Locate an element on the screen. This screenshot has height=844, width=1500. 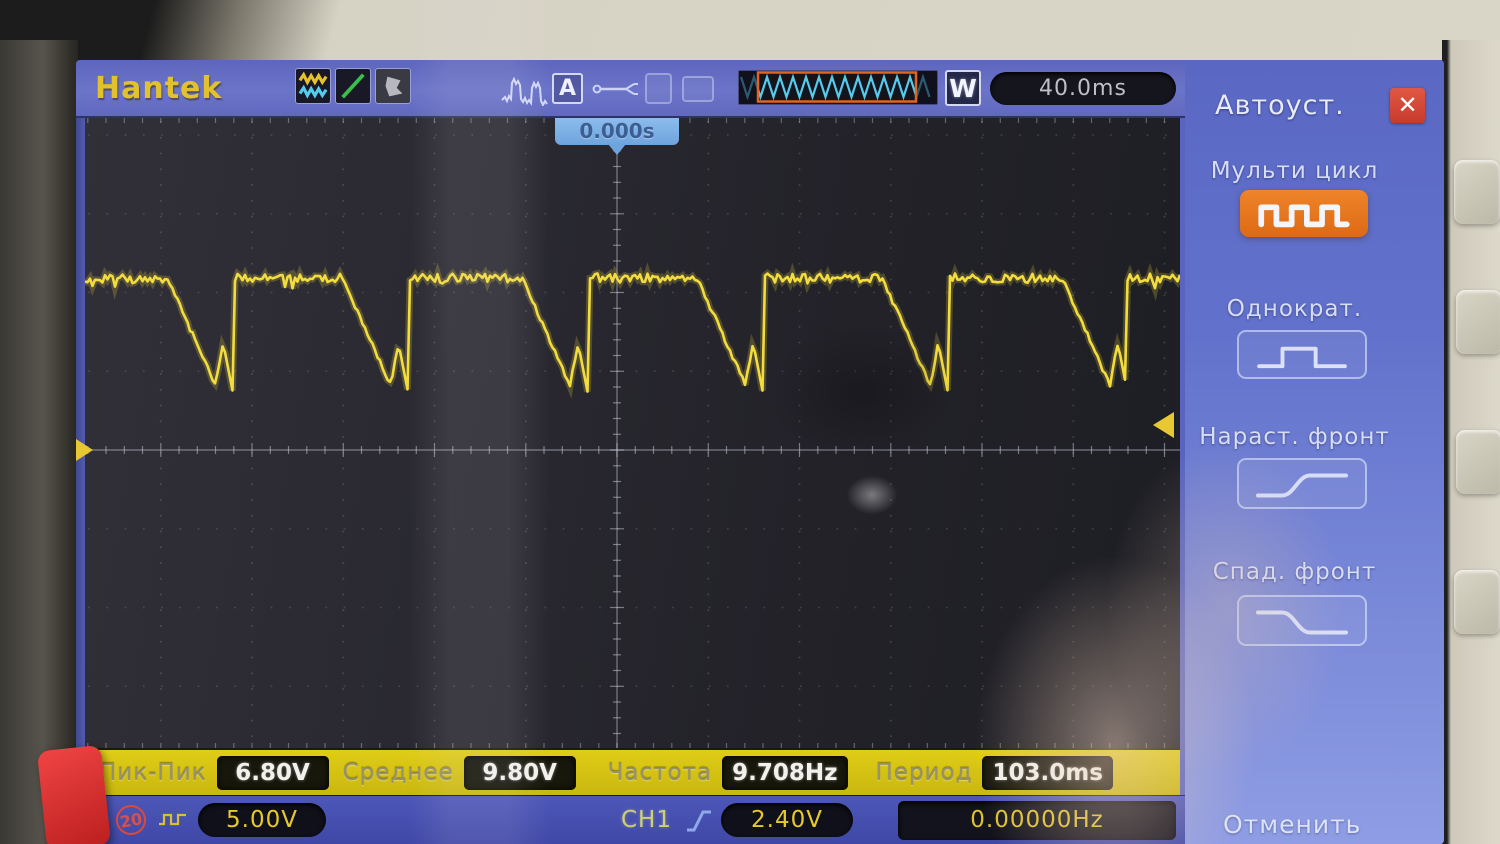
multi-cycle-button is located at coordinates (1304, 213).